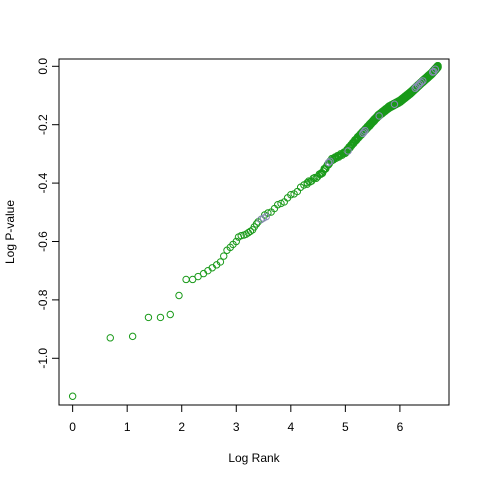 This screenshot has height=480, width=480. I want to click on y-tick-label: -1.0, so click(43, 358).